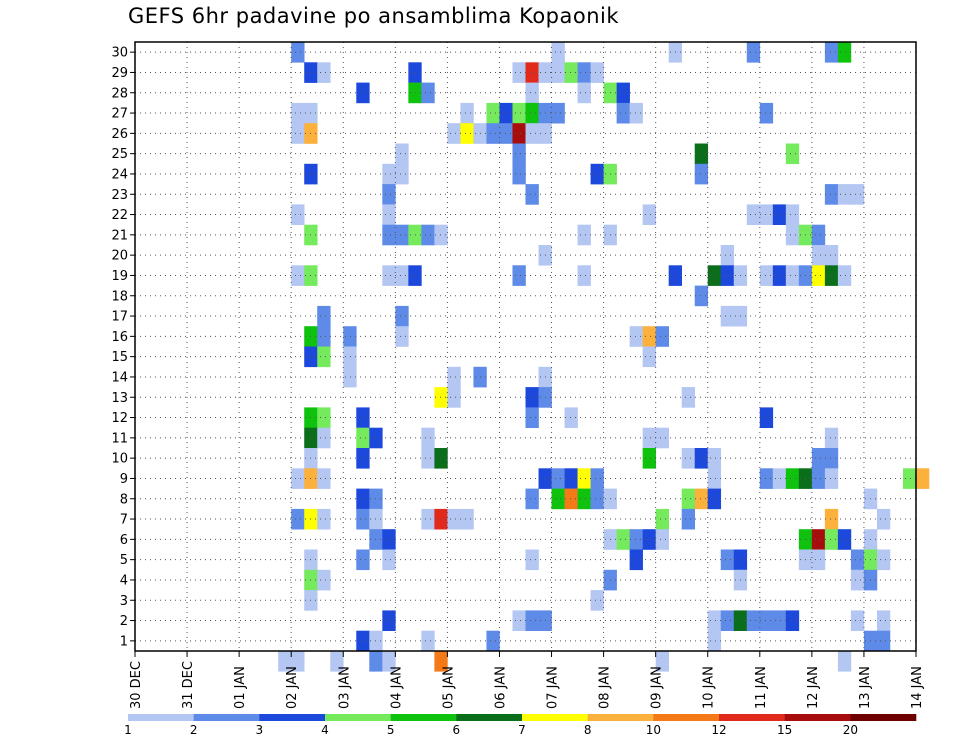 This screenshot has width=960, height=742. I want to click on y-tick-label: 8, so click(124, 499).